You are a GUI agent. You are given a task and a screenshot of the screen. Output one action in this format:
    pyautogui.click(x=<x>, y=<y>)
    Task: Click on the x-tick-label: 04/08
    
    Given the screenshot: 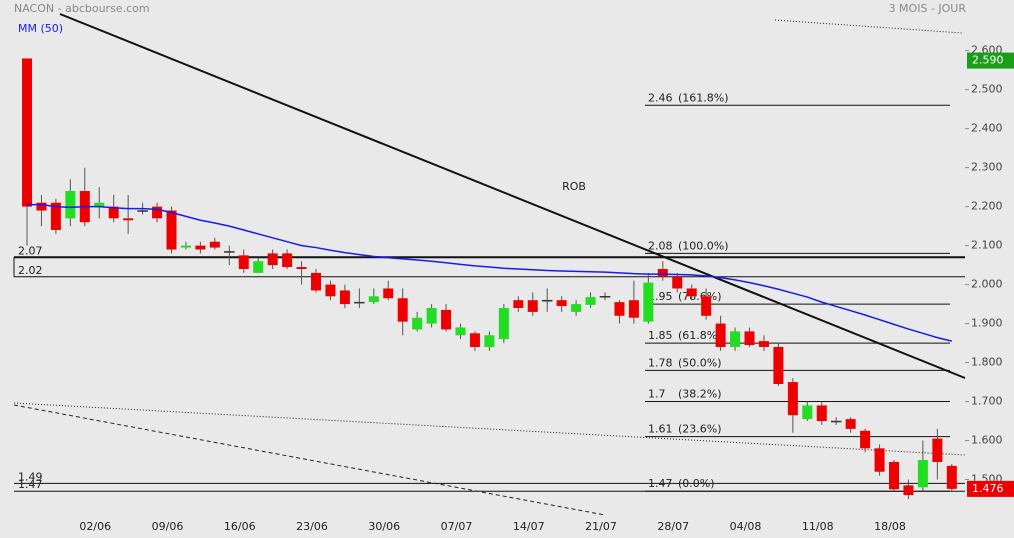 What is the action you would take?
    pyautogui.click(x=746, y=526)
    